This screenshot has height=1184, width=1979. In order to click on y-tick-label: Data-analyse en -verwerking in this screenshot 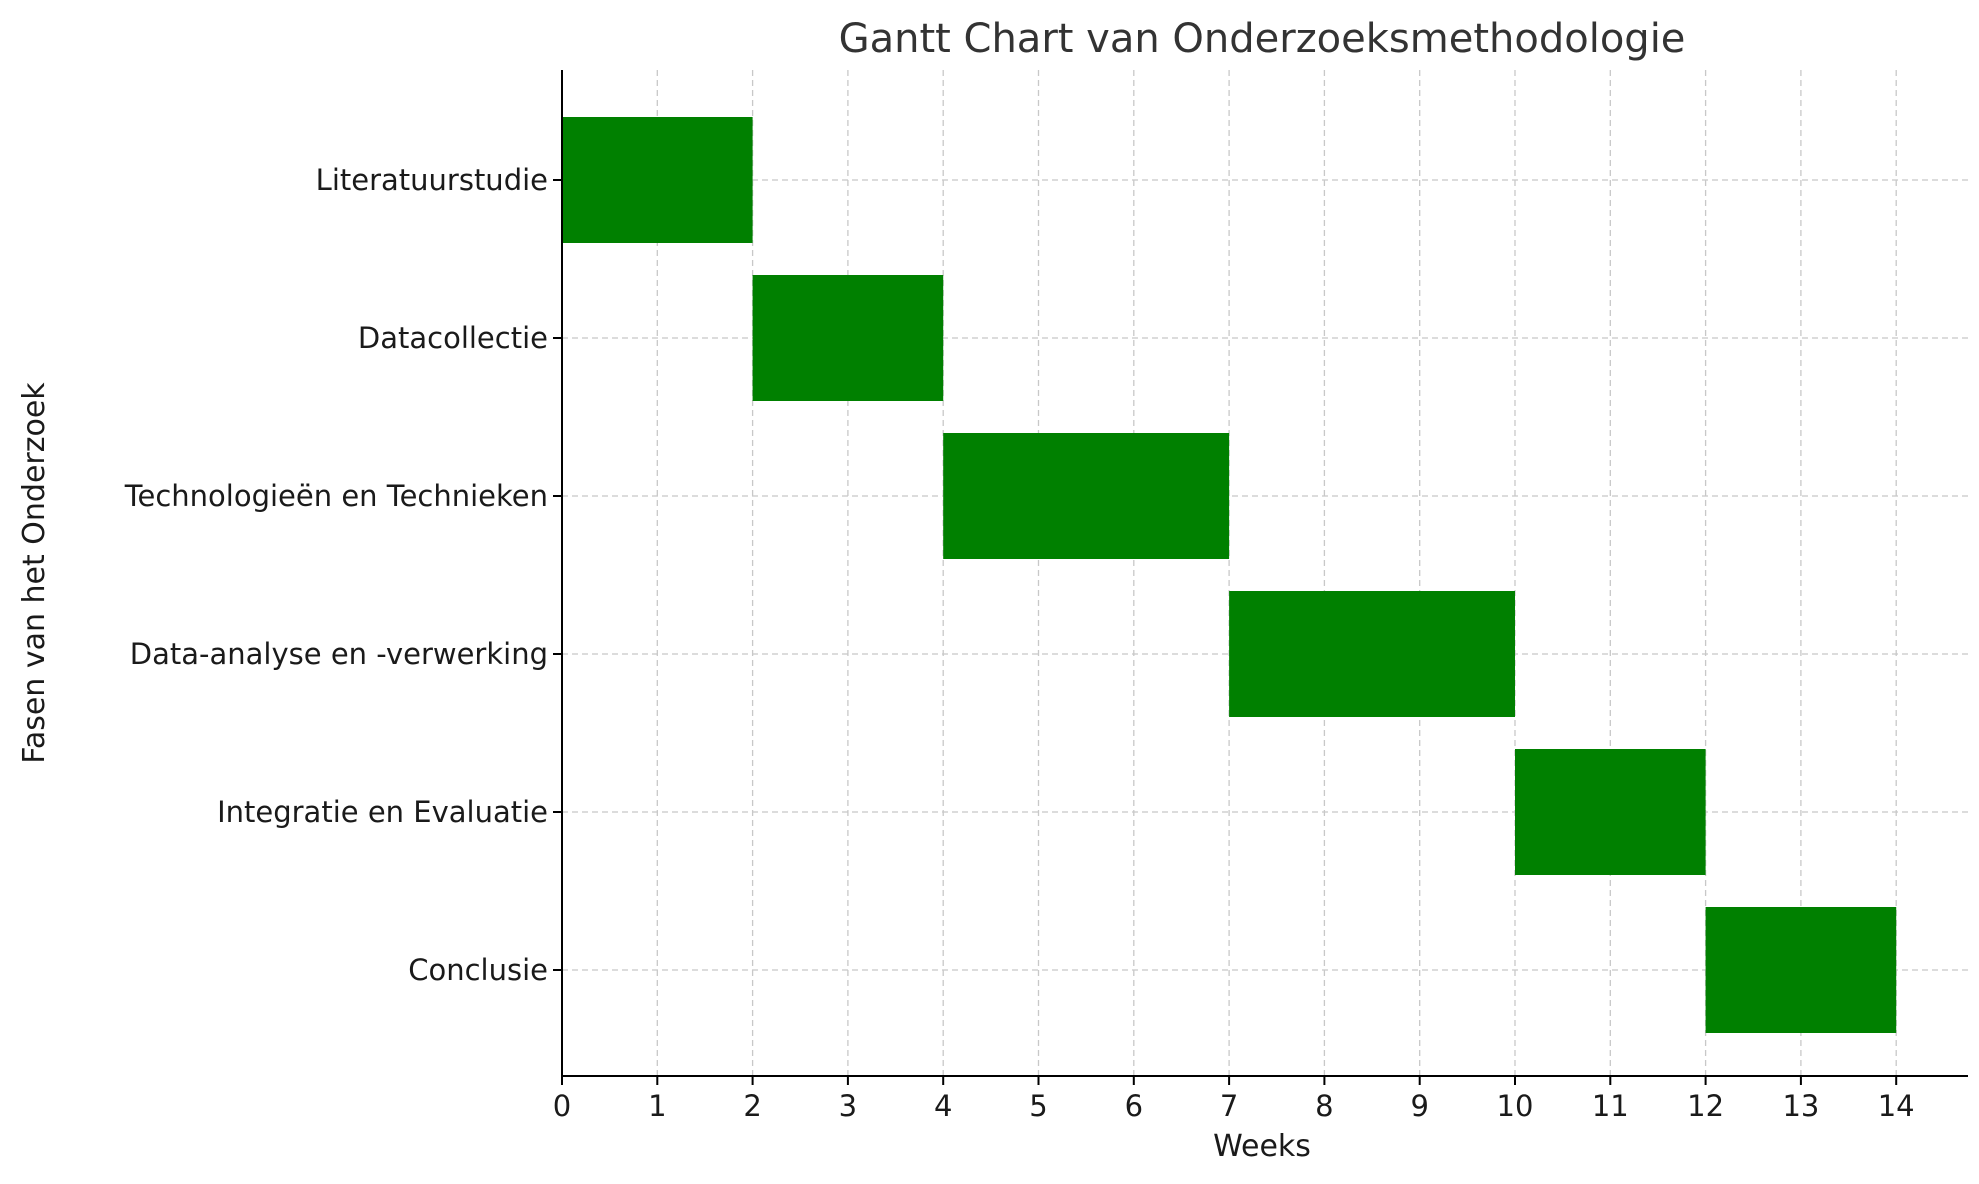, I will do `click(339, 654)`.